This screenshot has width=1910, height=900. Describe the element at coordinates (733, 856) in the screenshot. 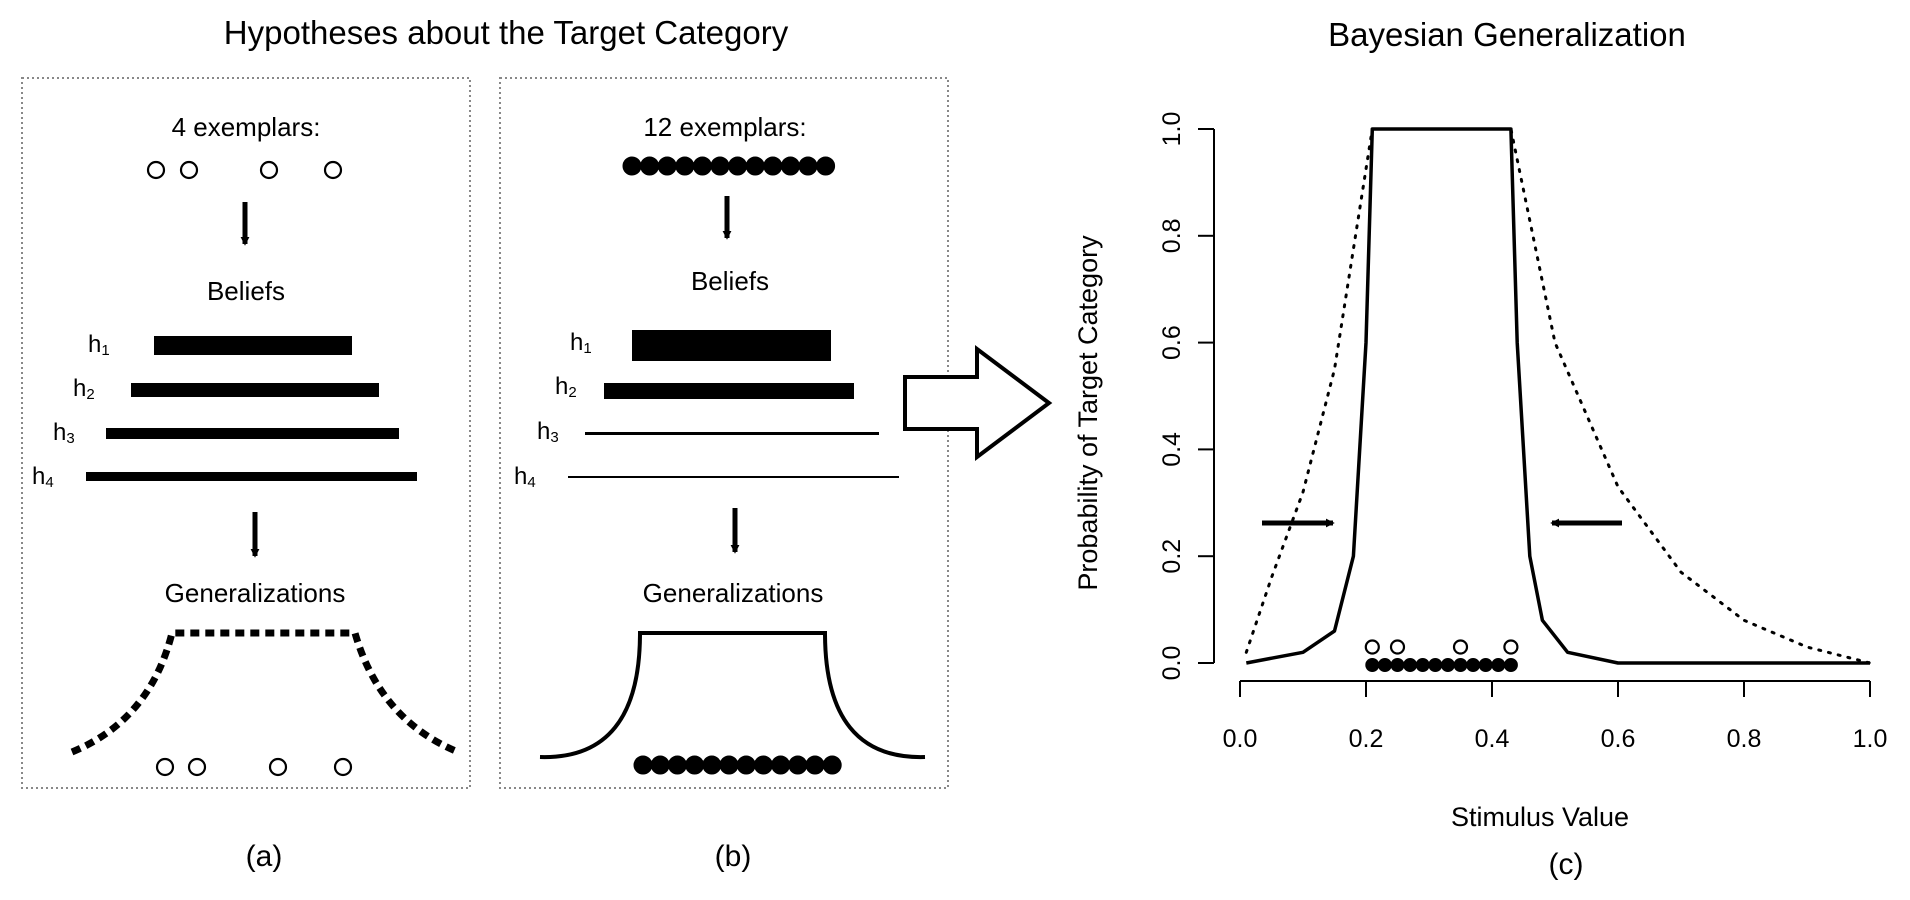

I see `panel-b-caption: (b)` at that location.